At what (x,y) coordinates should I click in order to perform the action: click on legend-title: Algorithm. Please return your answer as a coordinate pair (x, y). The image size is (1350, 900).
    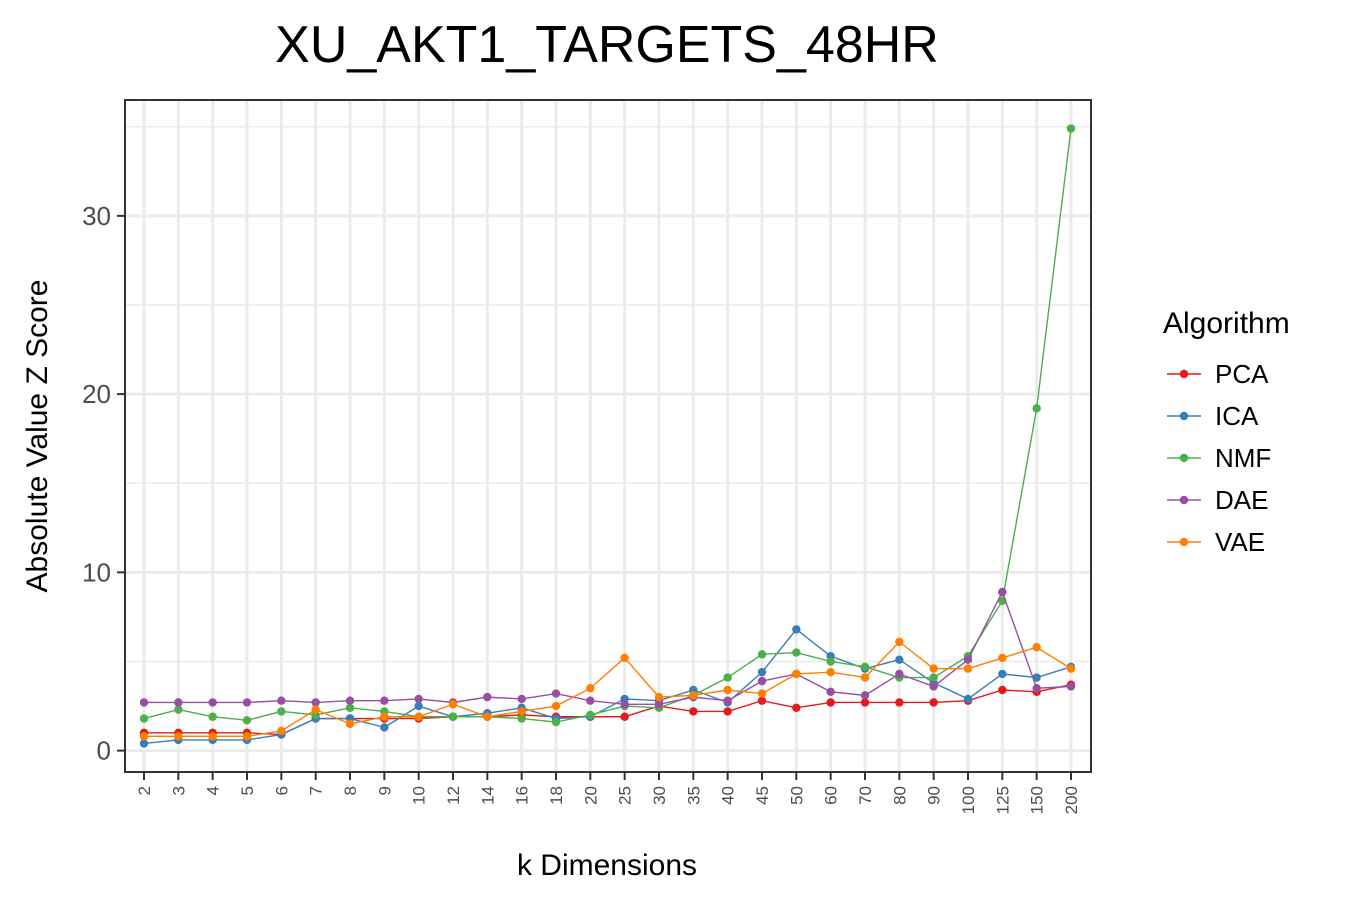
    Looking at the image, I should click on (1226, 323).